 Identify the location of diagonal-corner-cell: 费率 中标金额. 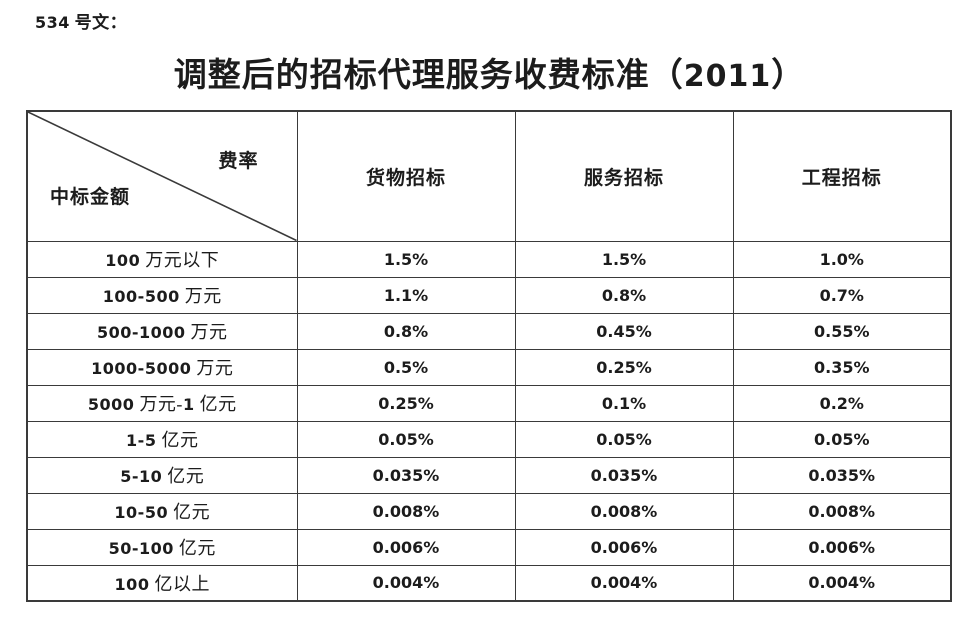
(162, 176).